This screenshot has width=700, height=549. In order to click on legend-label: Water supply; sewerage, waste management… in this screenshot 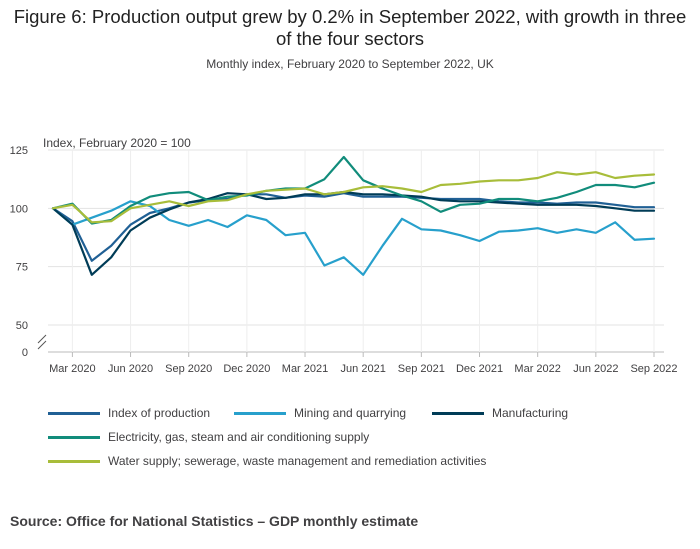, I will do `click(297, 461)`.